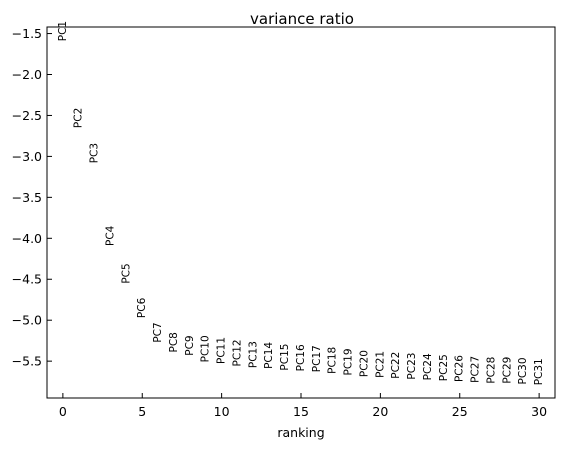 Image resolution: width=564 pixels, height=450 pixels. What do you see at coordinates (349, 361) in the screenshot?
I see `pc-point-label: PC19` at bounding box center [349, 361].